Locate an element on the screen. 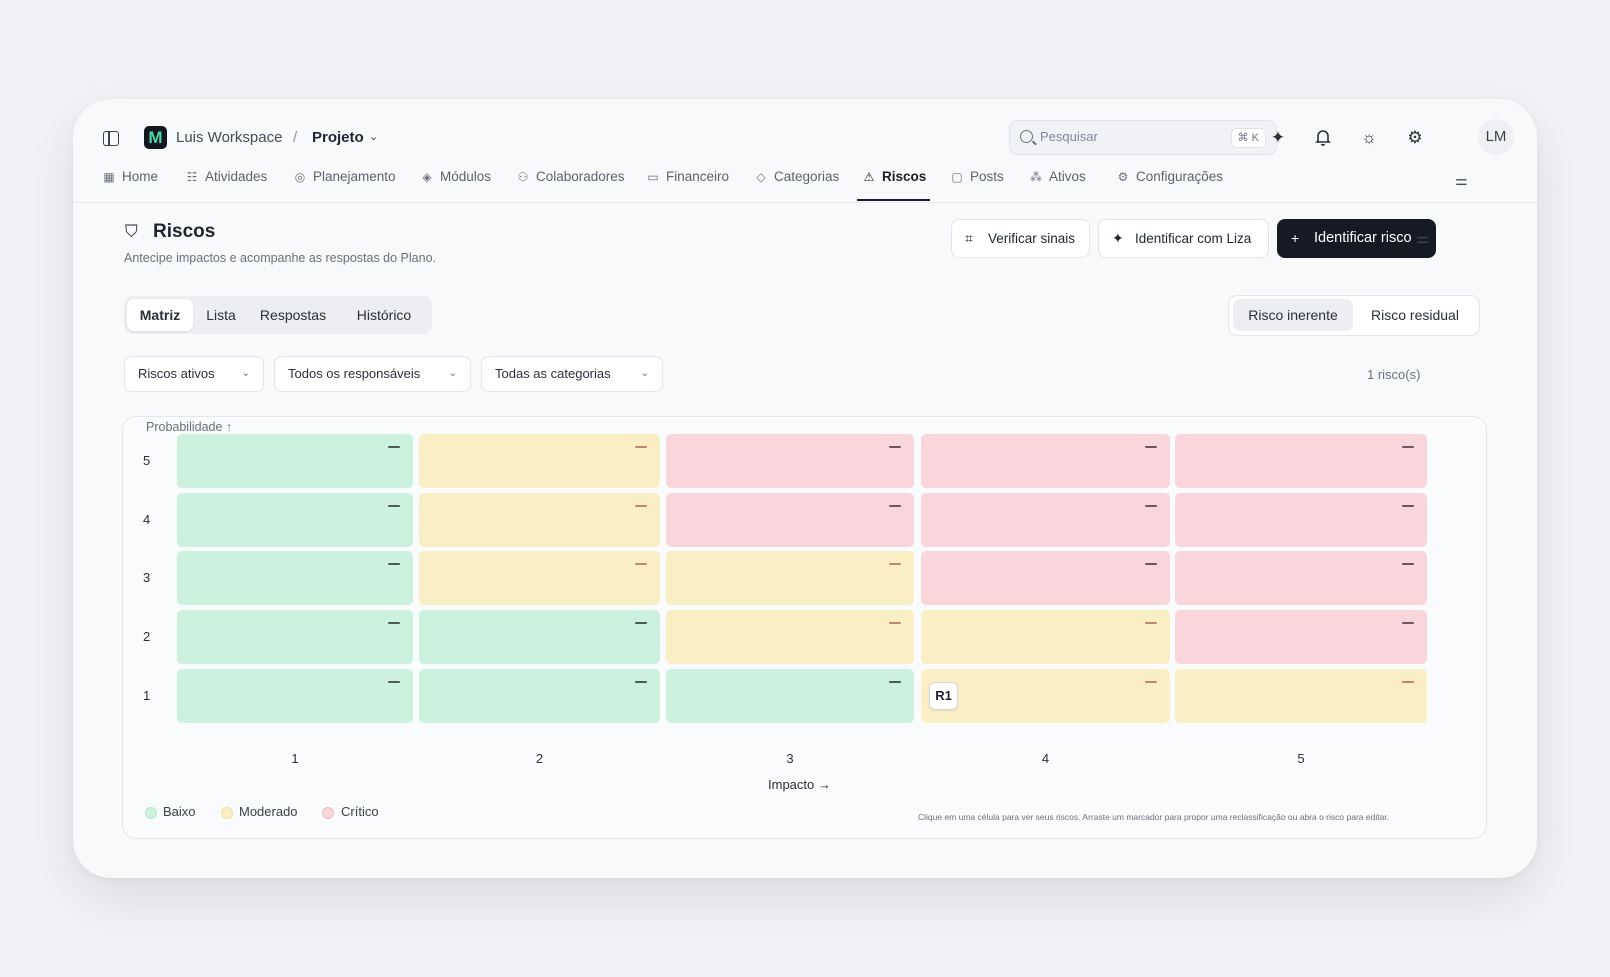  compass-icon: ◎ is located at coordinates (300, 177).